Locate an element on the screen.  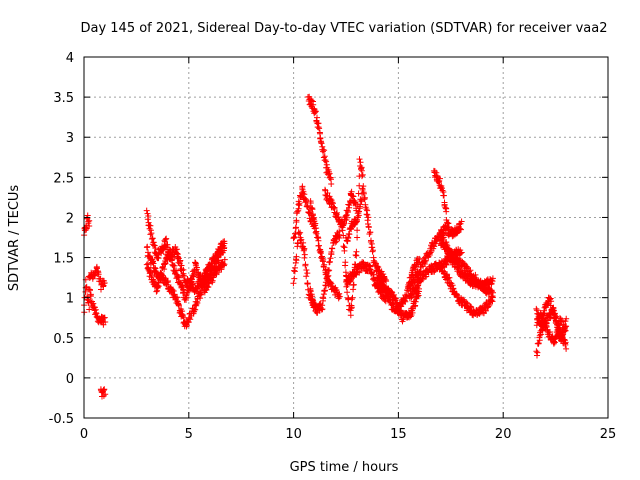
x-tick-label: 20 is located at coordinates (503, 434).